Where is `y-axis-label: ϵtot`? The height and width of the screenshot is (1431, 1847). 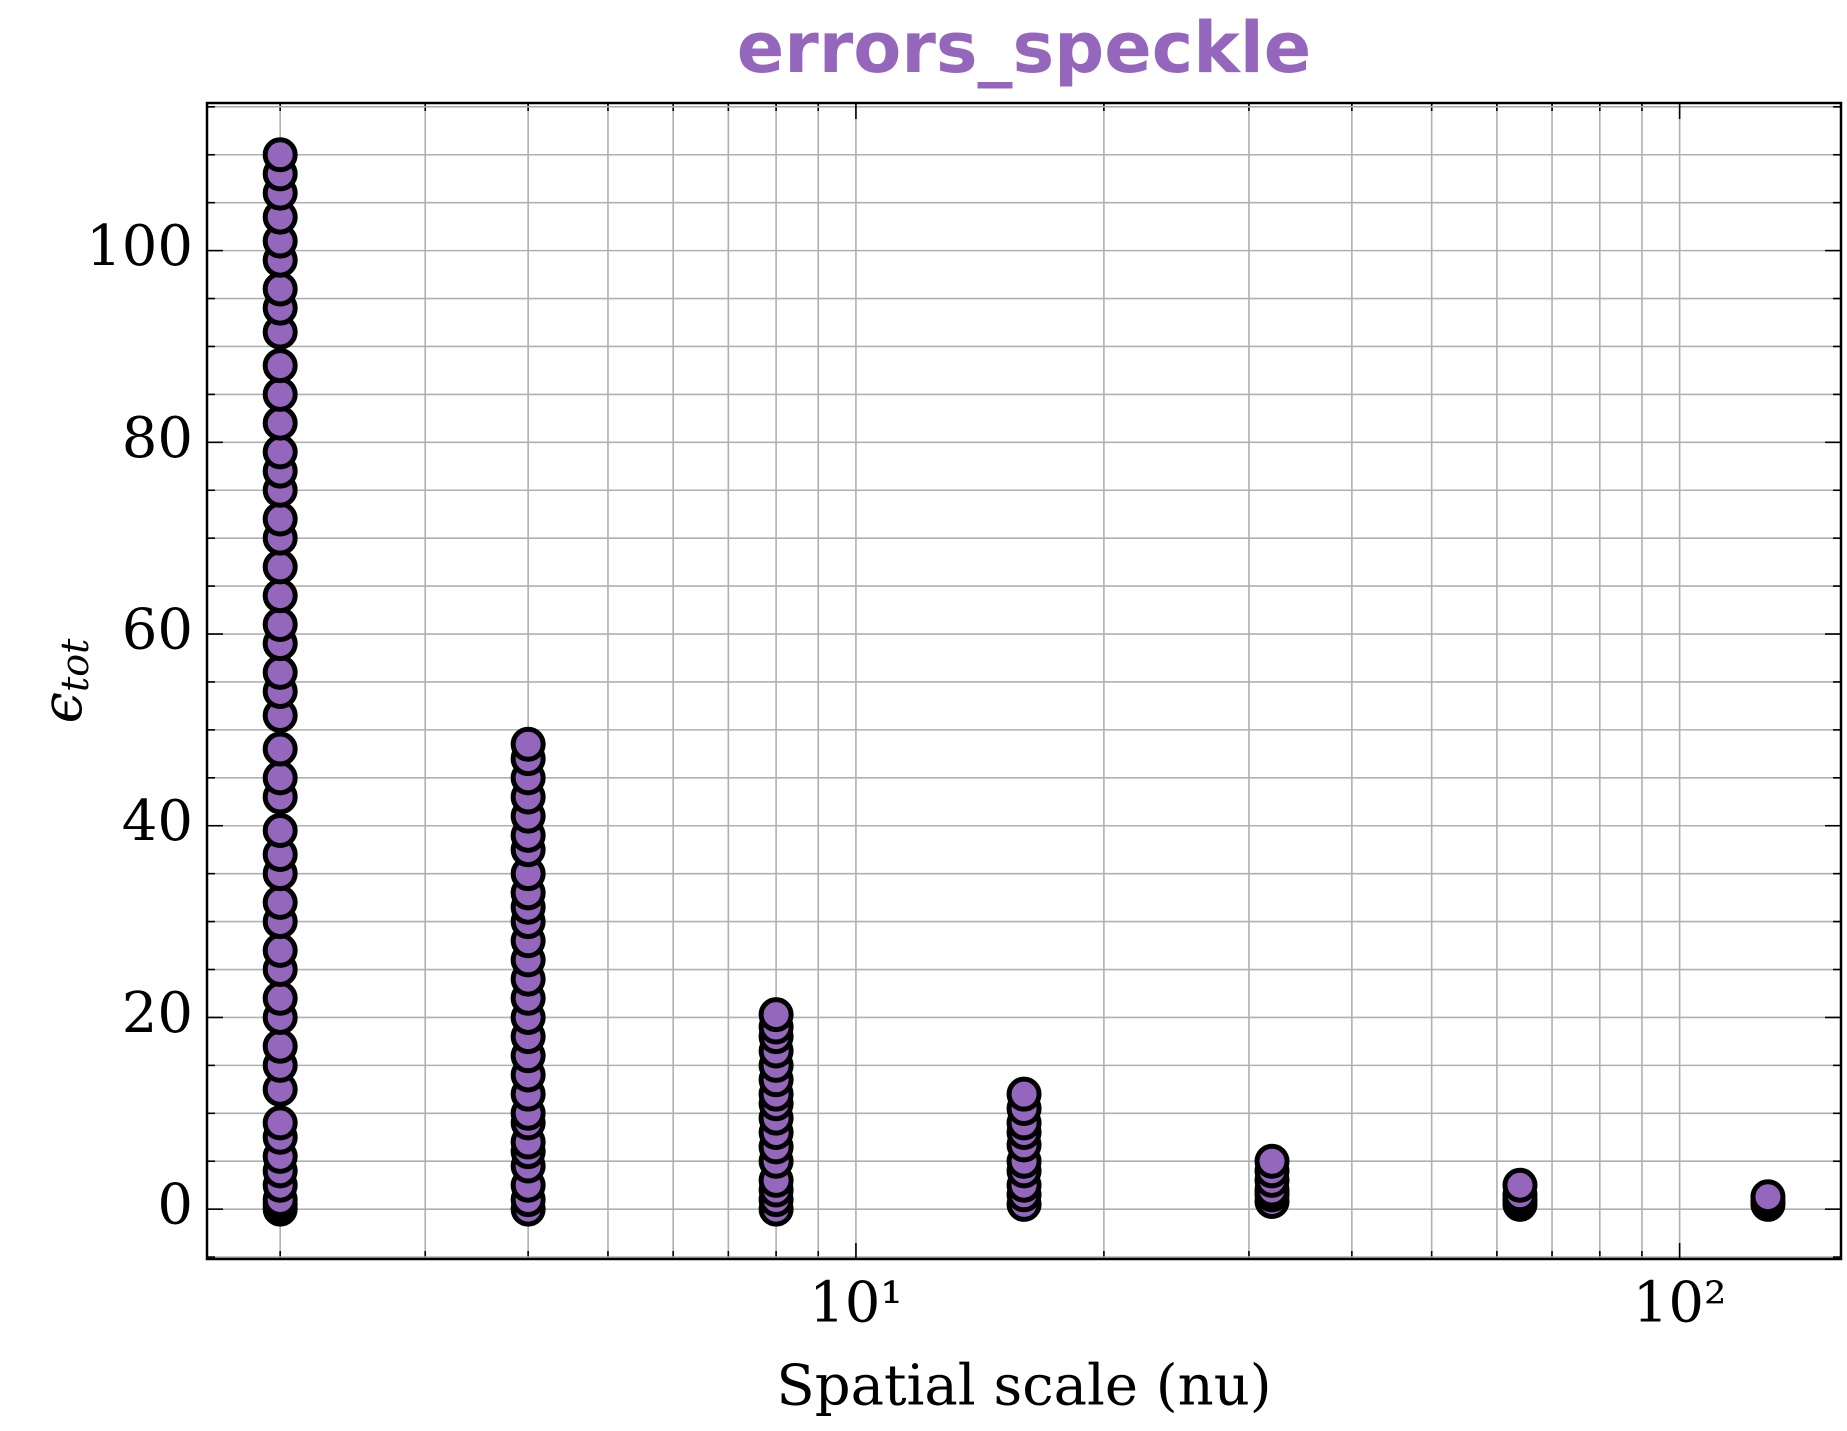
y-axis-label: ϵtot is located at coordinates (63, 681).